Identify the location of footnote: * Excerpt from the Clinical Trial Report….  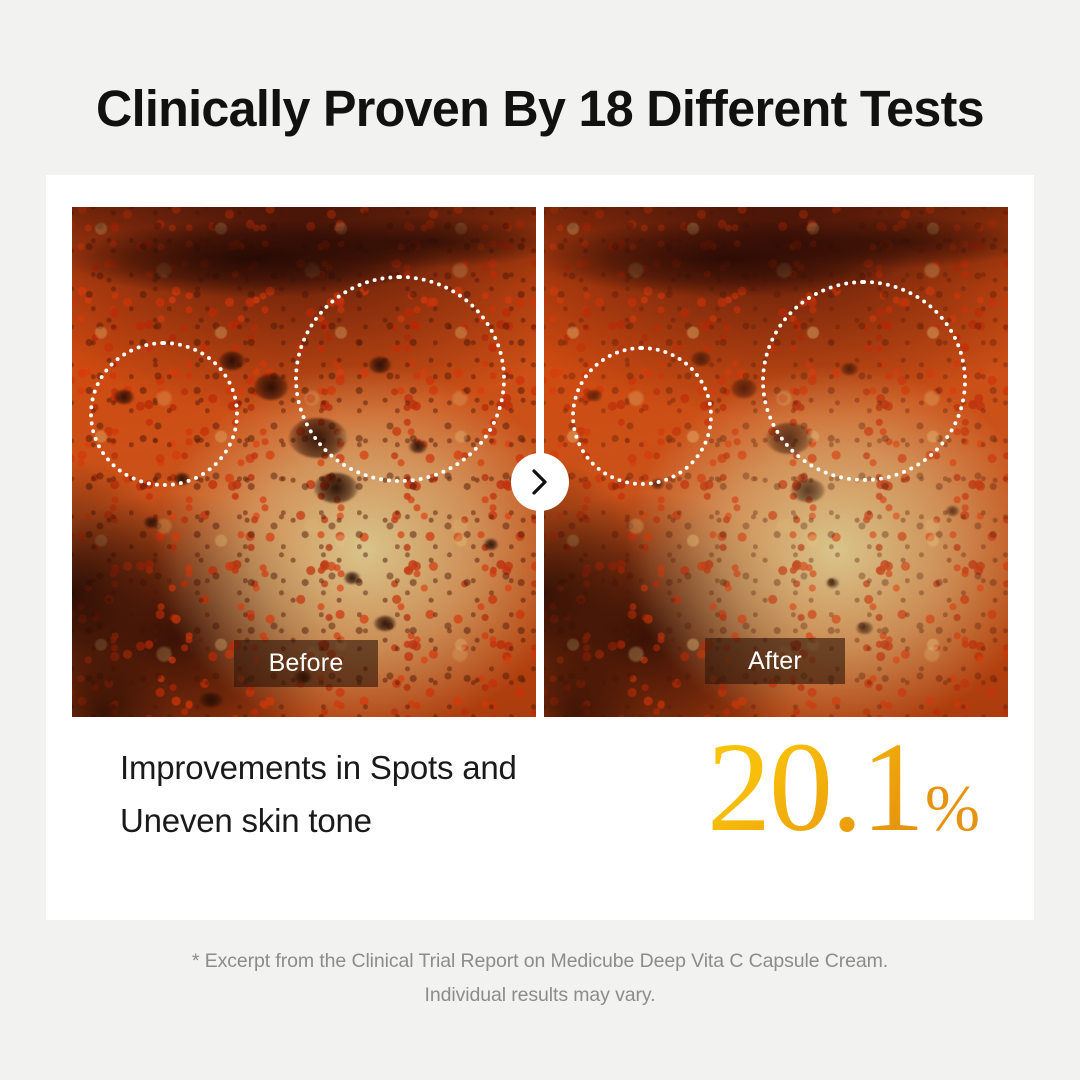
(540, 978).